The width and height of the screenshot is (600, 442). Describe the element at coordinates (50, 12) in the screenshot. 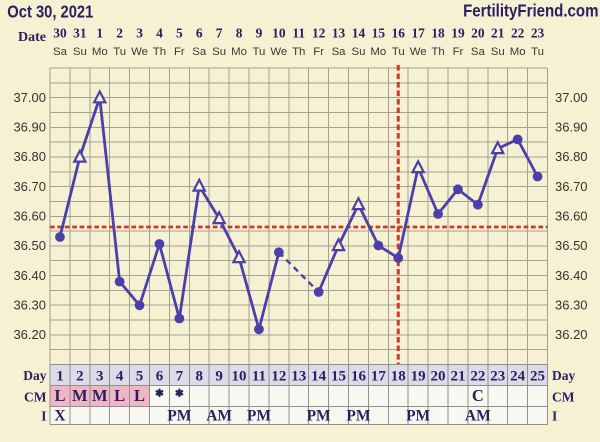

I see `svg-text: Oct 30, 2021` at that location.